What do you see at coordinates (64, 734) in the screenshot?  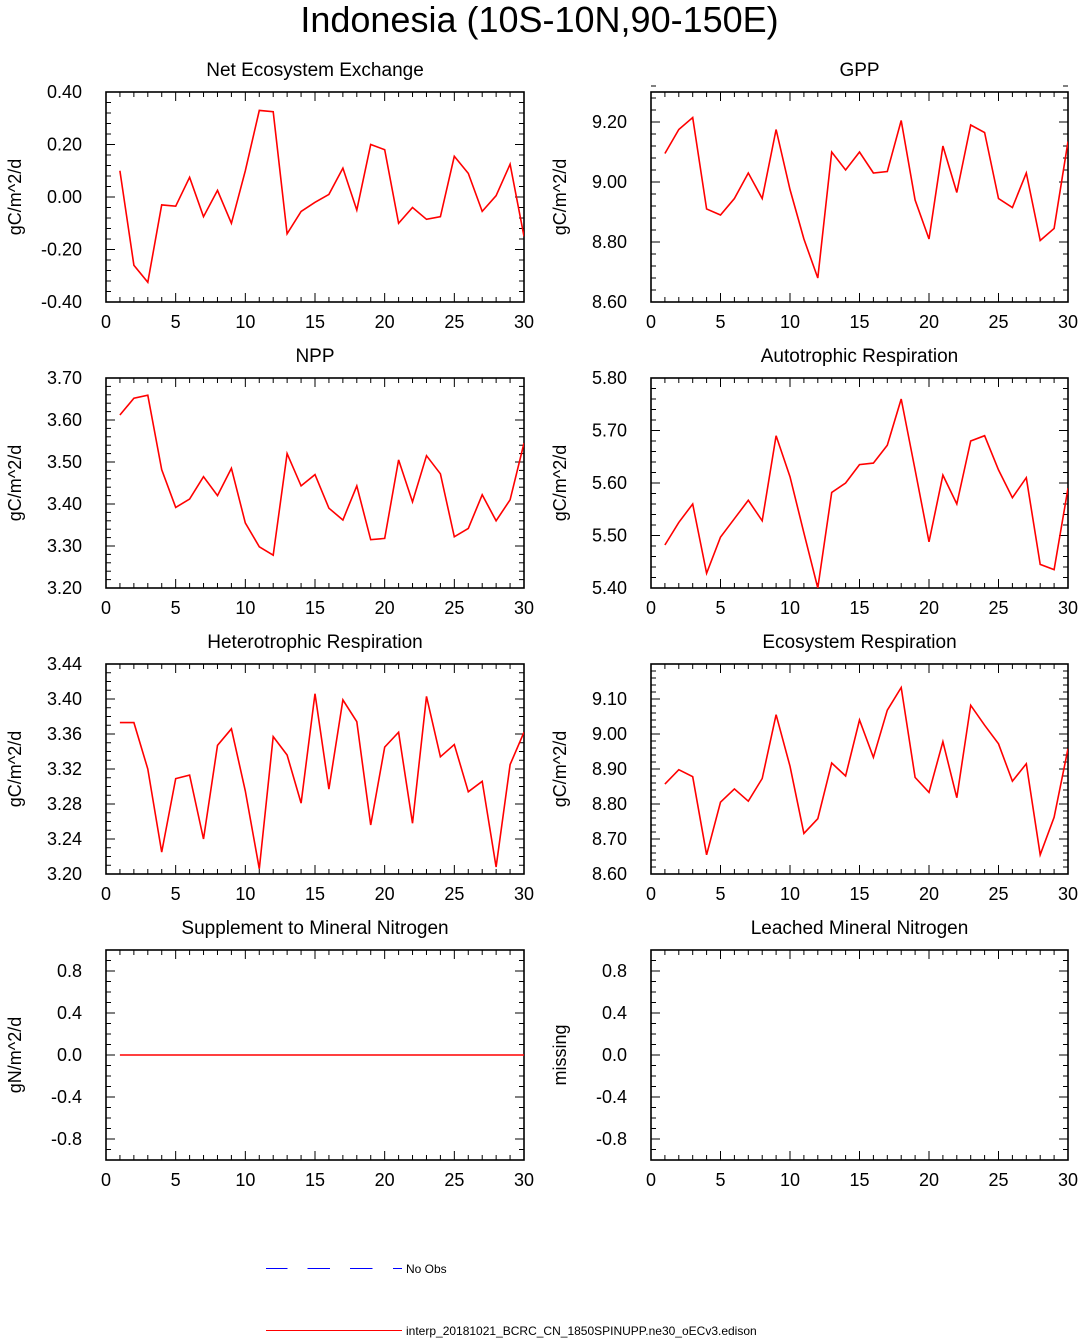 I see `y-tick-label: 3.36` at bounding box center [64, 734].